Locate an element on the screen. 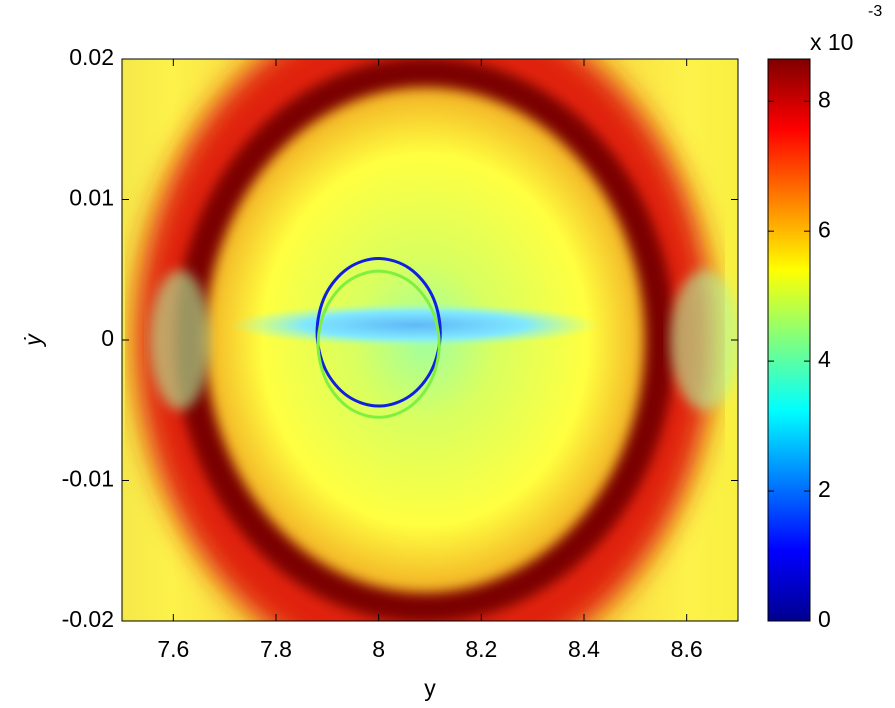  y-tick-label: -0.02 is located at coordinates (88, 619).